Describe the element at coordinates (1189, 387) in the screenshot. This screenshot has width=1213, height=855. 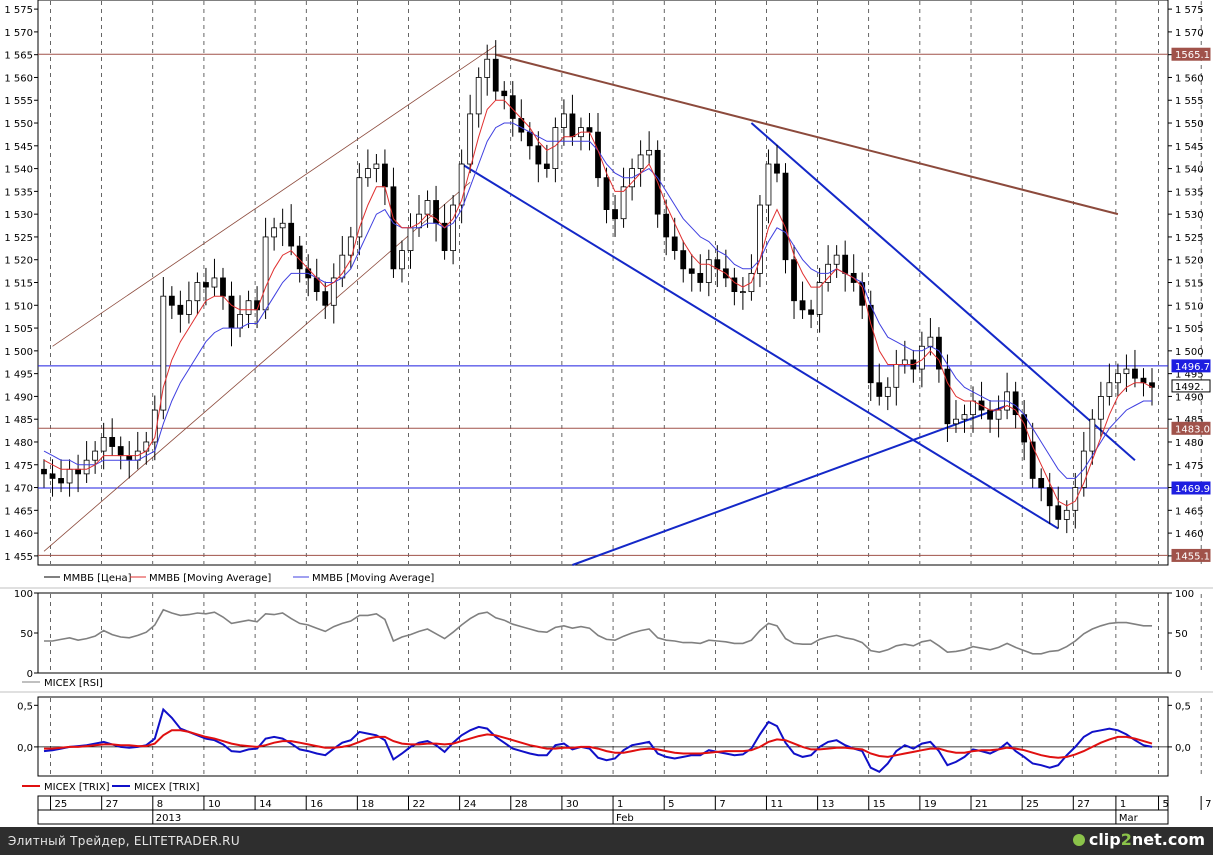
I see `price-tag-label: 1492.` at that location.